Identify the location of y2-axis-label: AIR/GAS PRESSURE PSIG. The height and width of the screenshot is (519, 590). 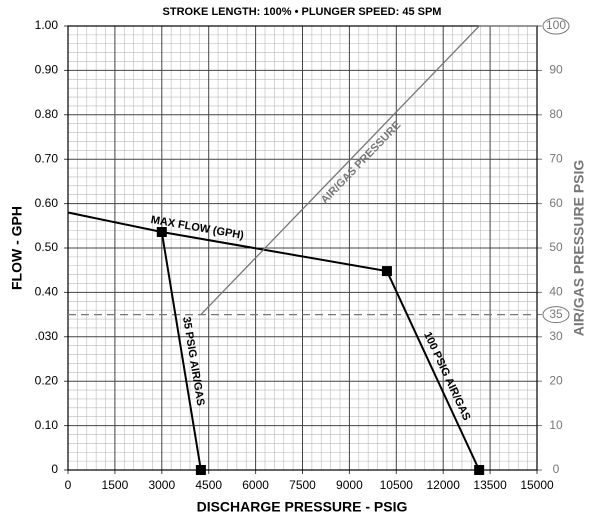
(579, 248).